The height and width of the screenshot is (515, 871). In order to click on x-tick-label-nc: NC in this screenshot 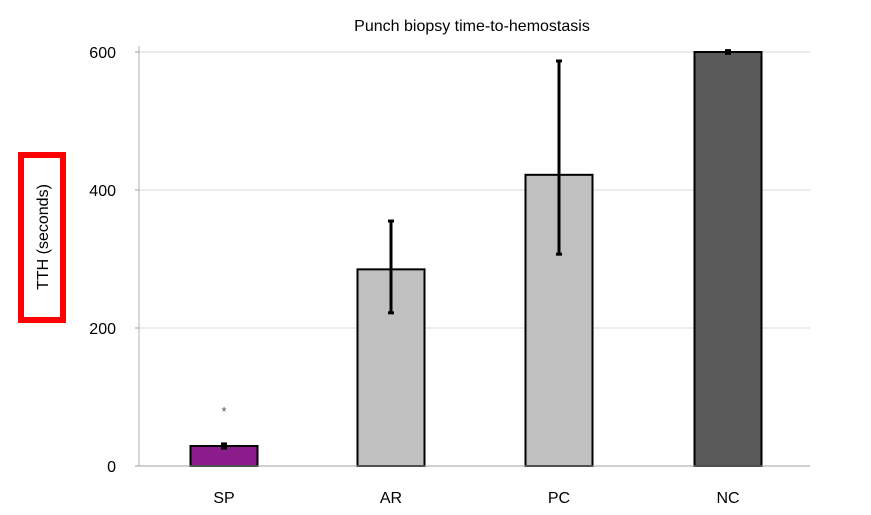, I will do `click(727, 498)`.